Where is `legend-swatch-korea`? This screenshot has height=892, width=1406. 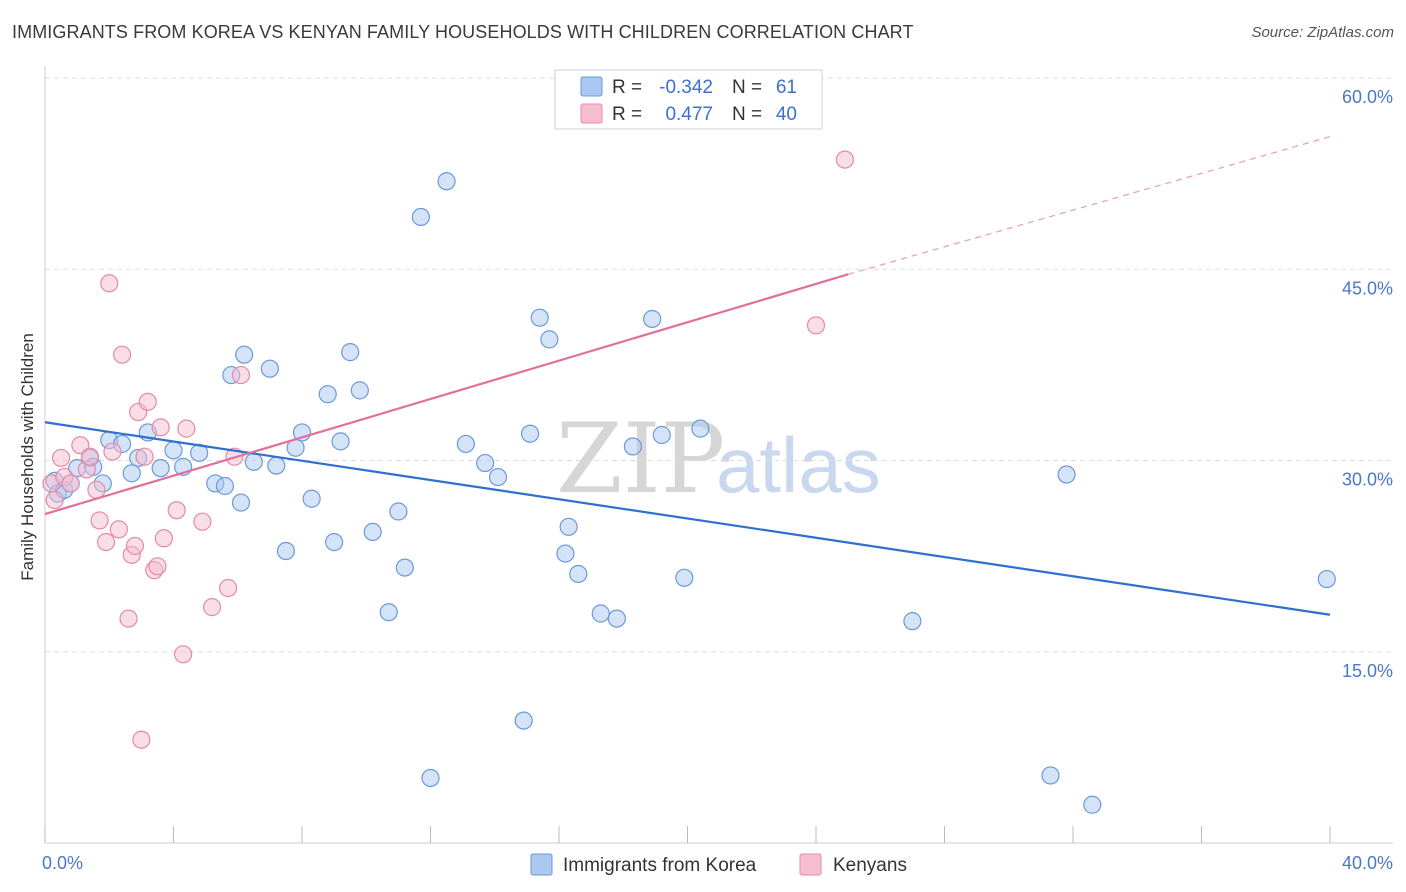
legend-swatch-korea is located at coordinates (591, 86).